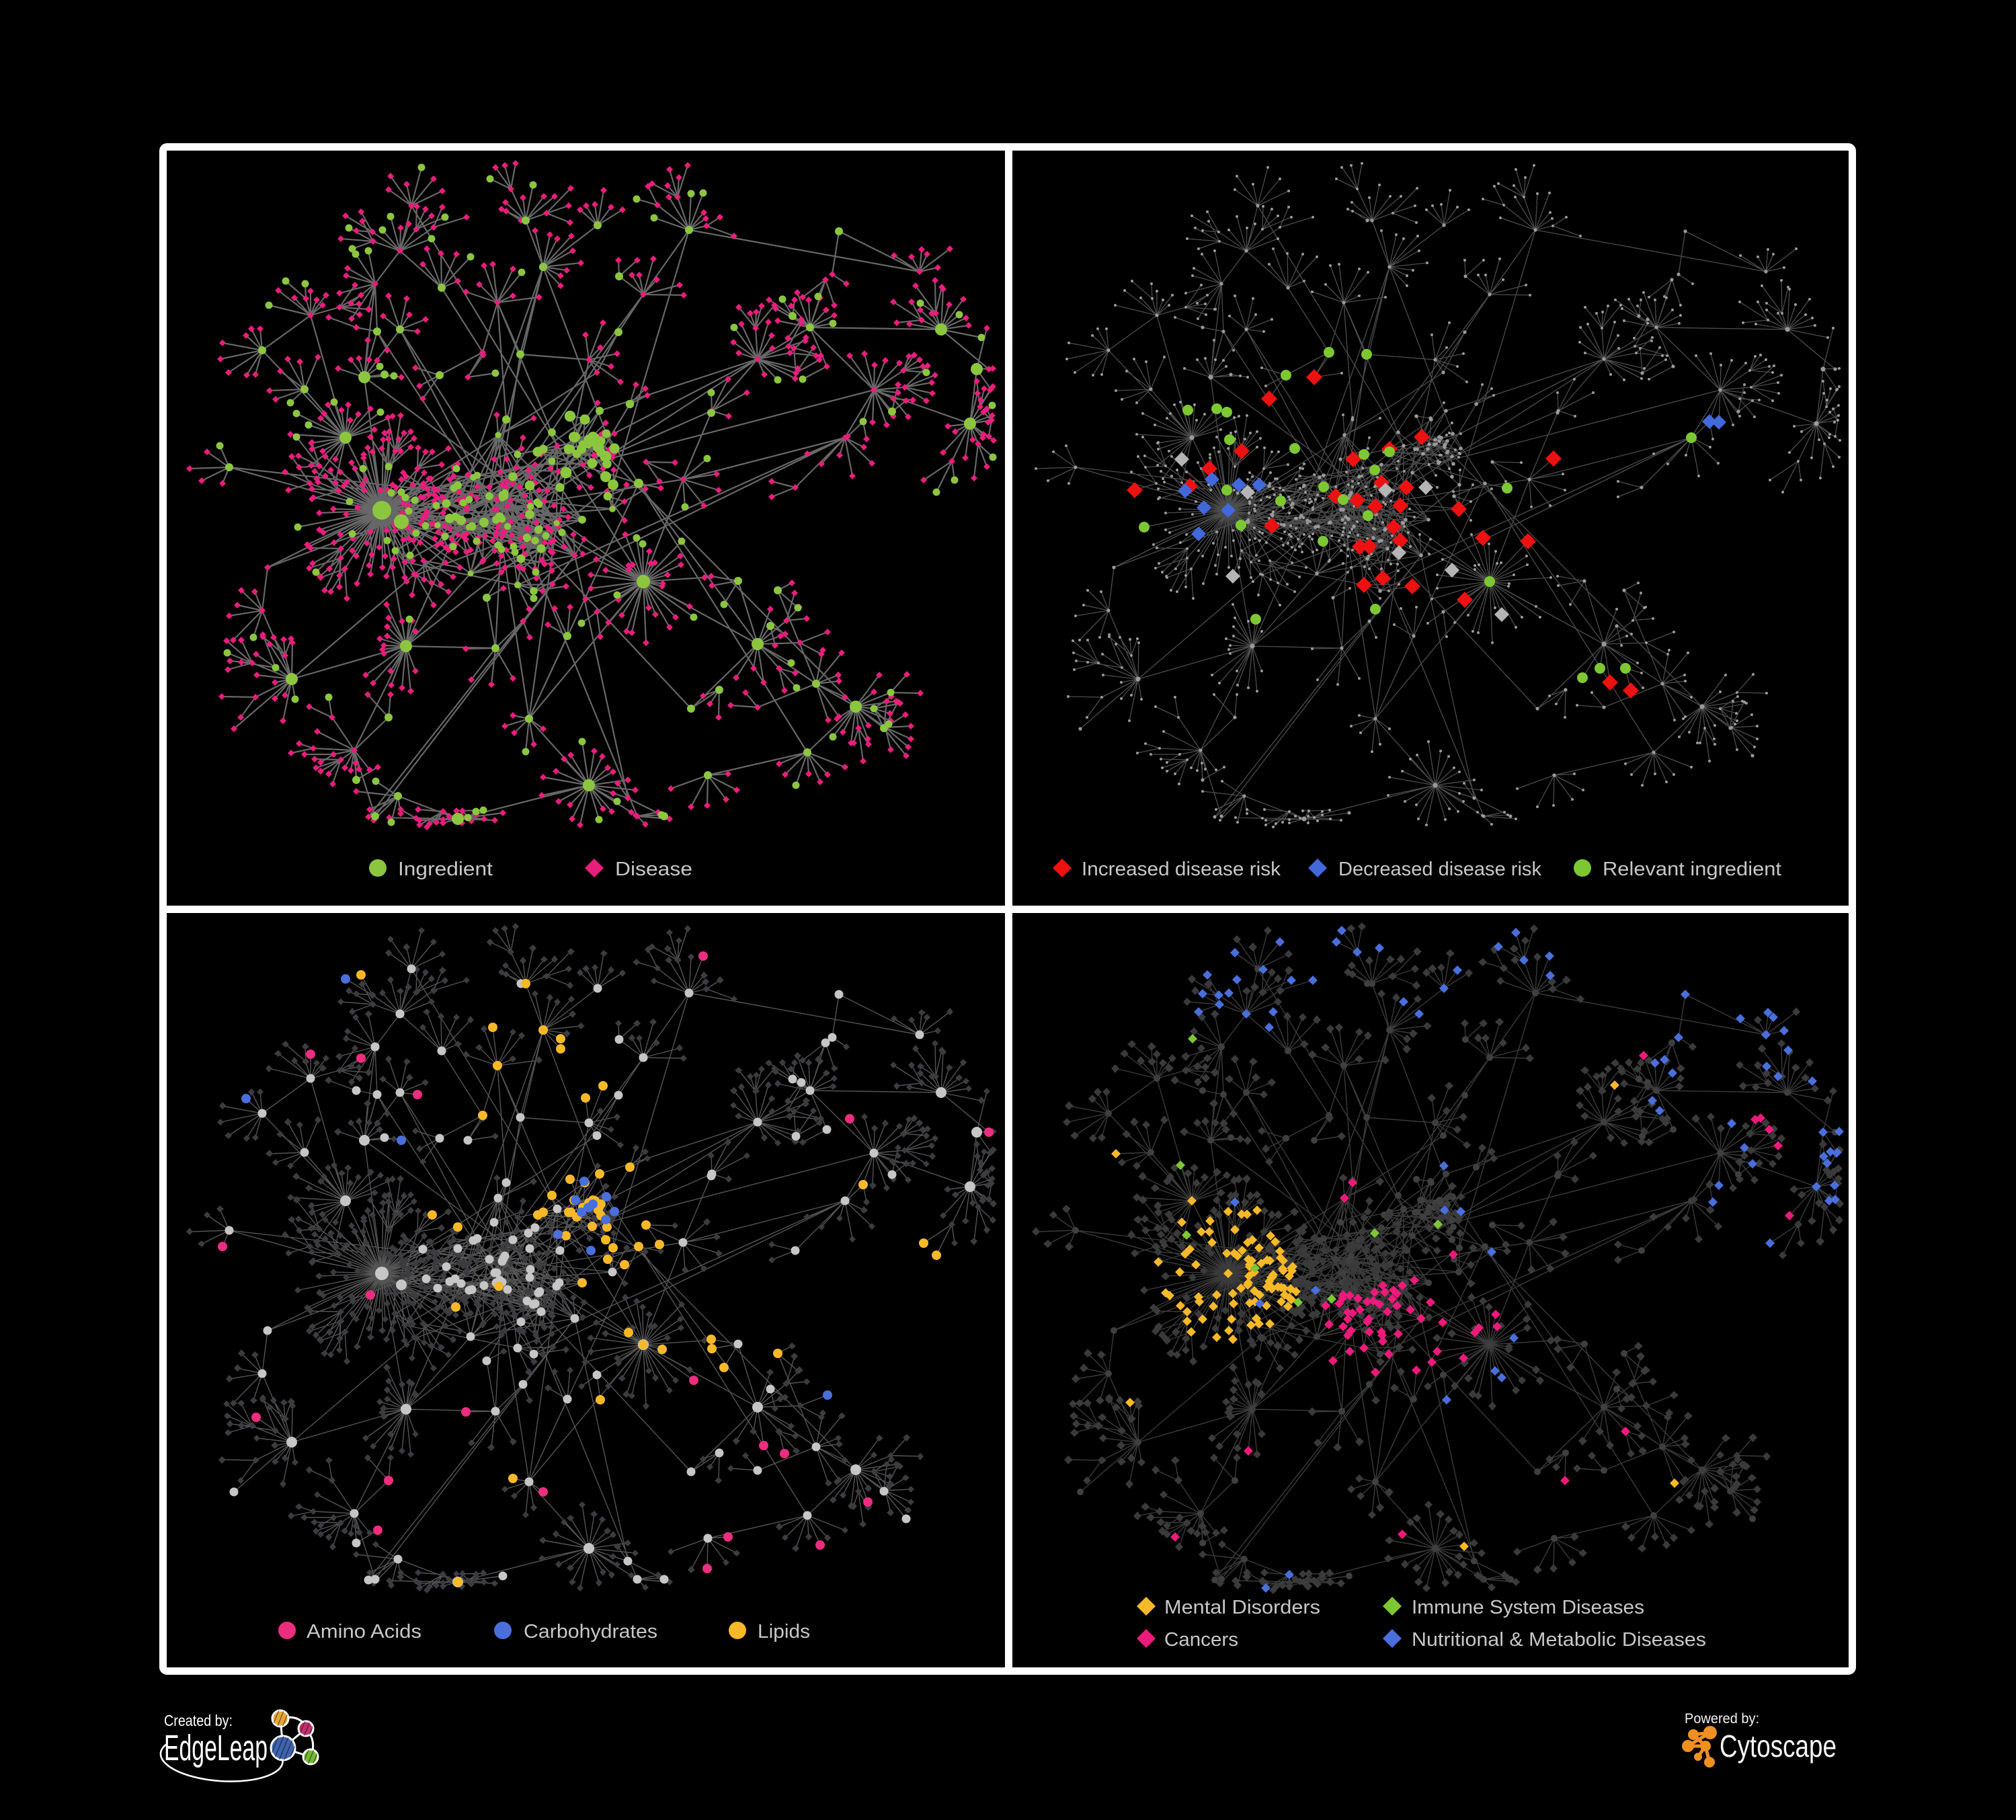 Image resolution: width=2016 pixels, height=1820 pixels. I want to click on svg-text: Cancers, so click(1201, 1640).